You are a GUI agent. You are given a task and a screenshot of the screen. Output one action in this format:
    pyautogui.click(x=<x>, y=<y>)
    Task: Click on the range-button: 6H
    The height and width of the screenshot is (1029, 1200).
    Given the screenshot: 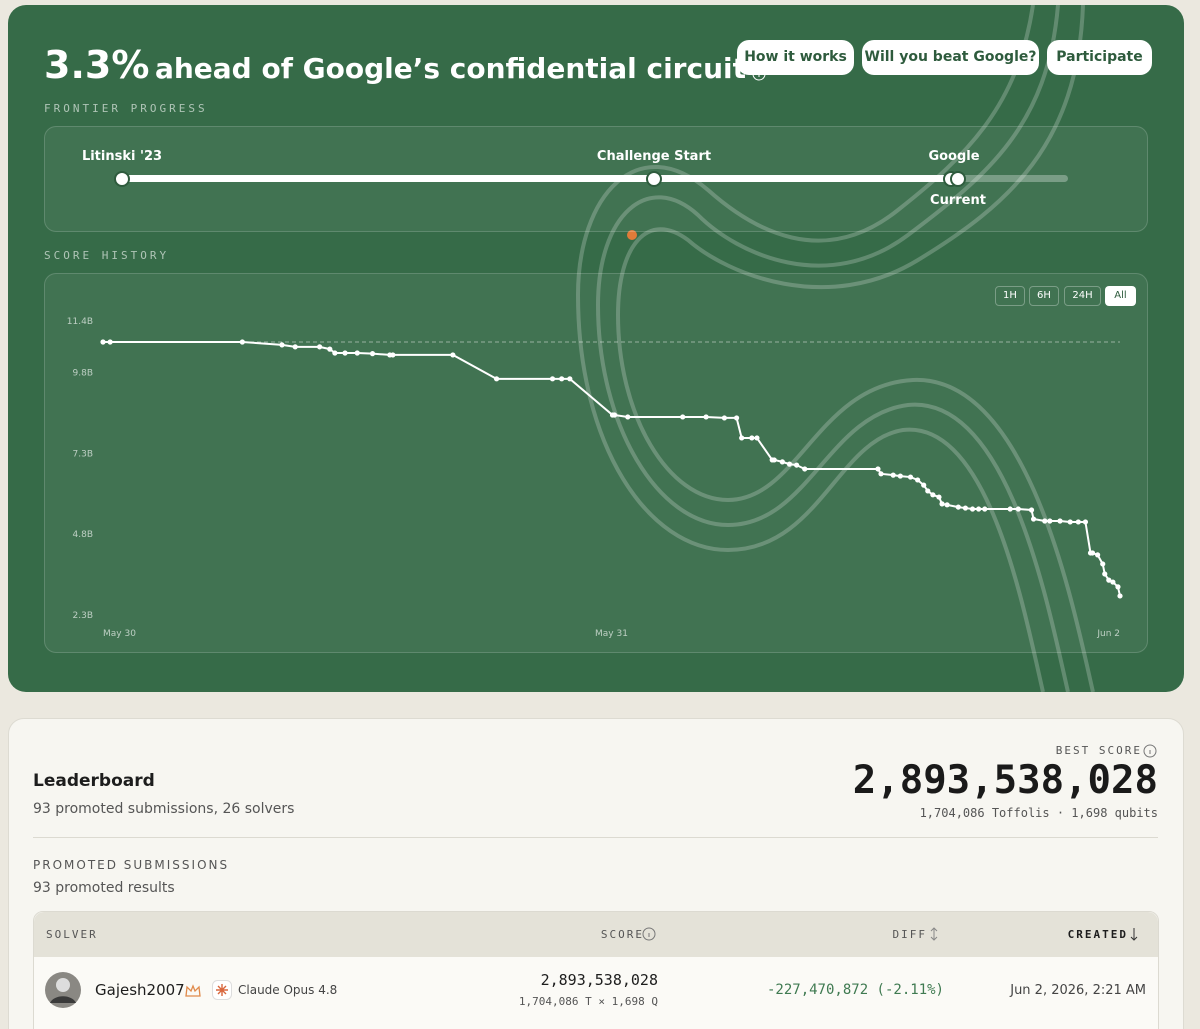 What is the action you would take?
    pyautogui.click(x=1044, y=296)
    